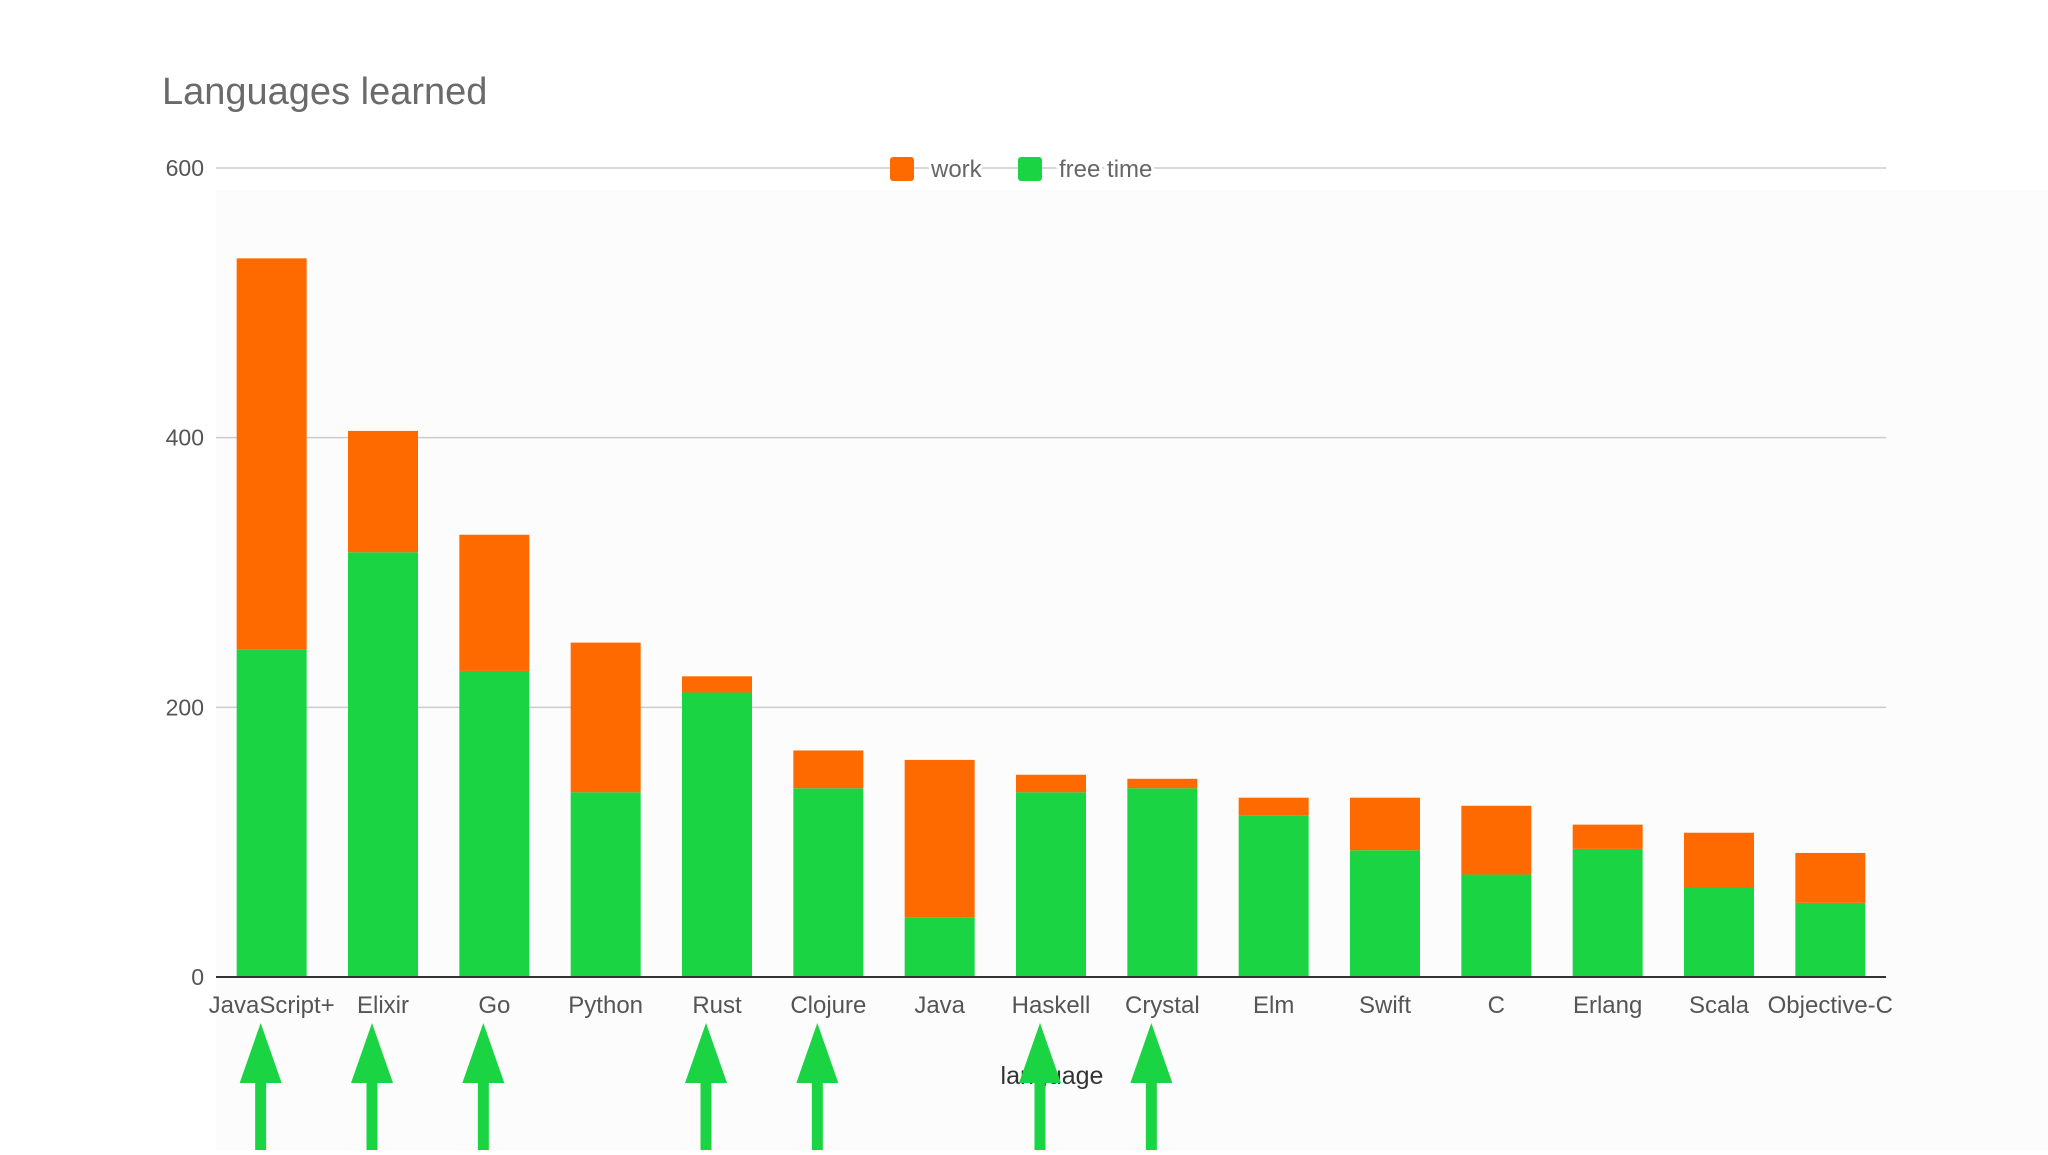  What do you see at coordinates (717, 1005) in the screenshot?
I see `x-tick-label: Rust` at bounding box center [717, 1005].